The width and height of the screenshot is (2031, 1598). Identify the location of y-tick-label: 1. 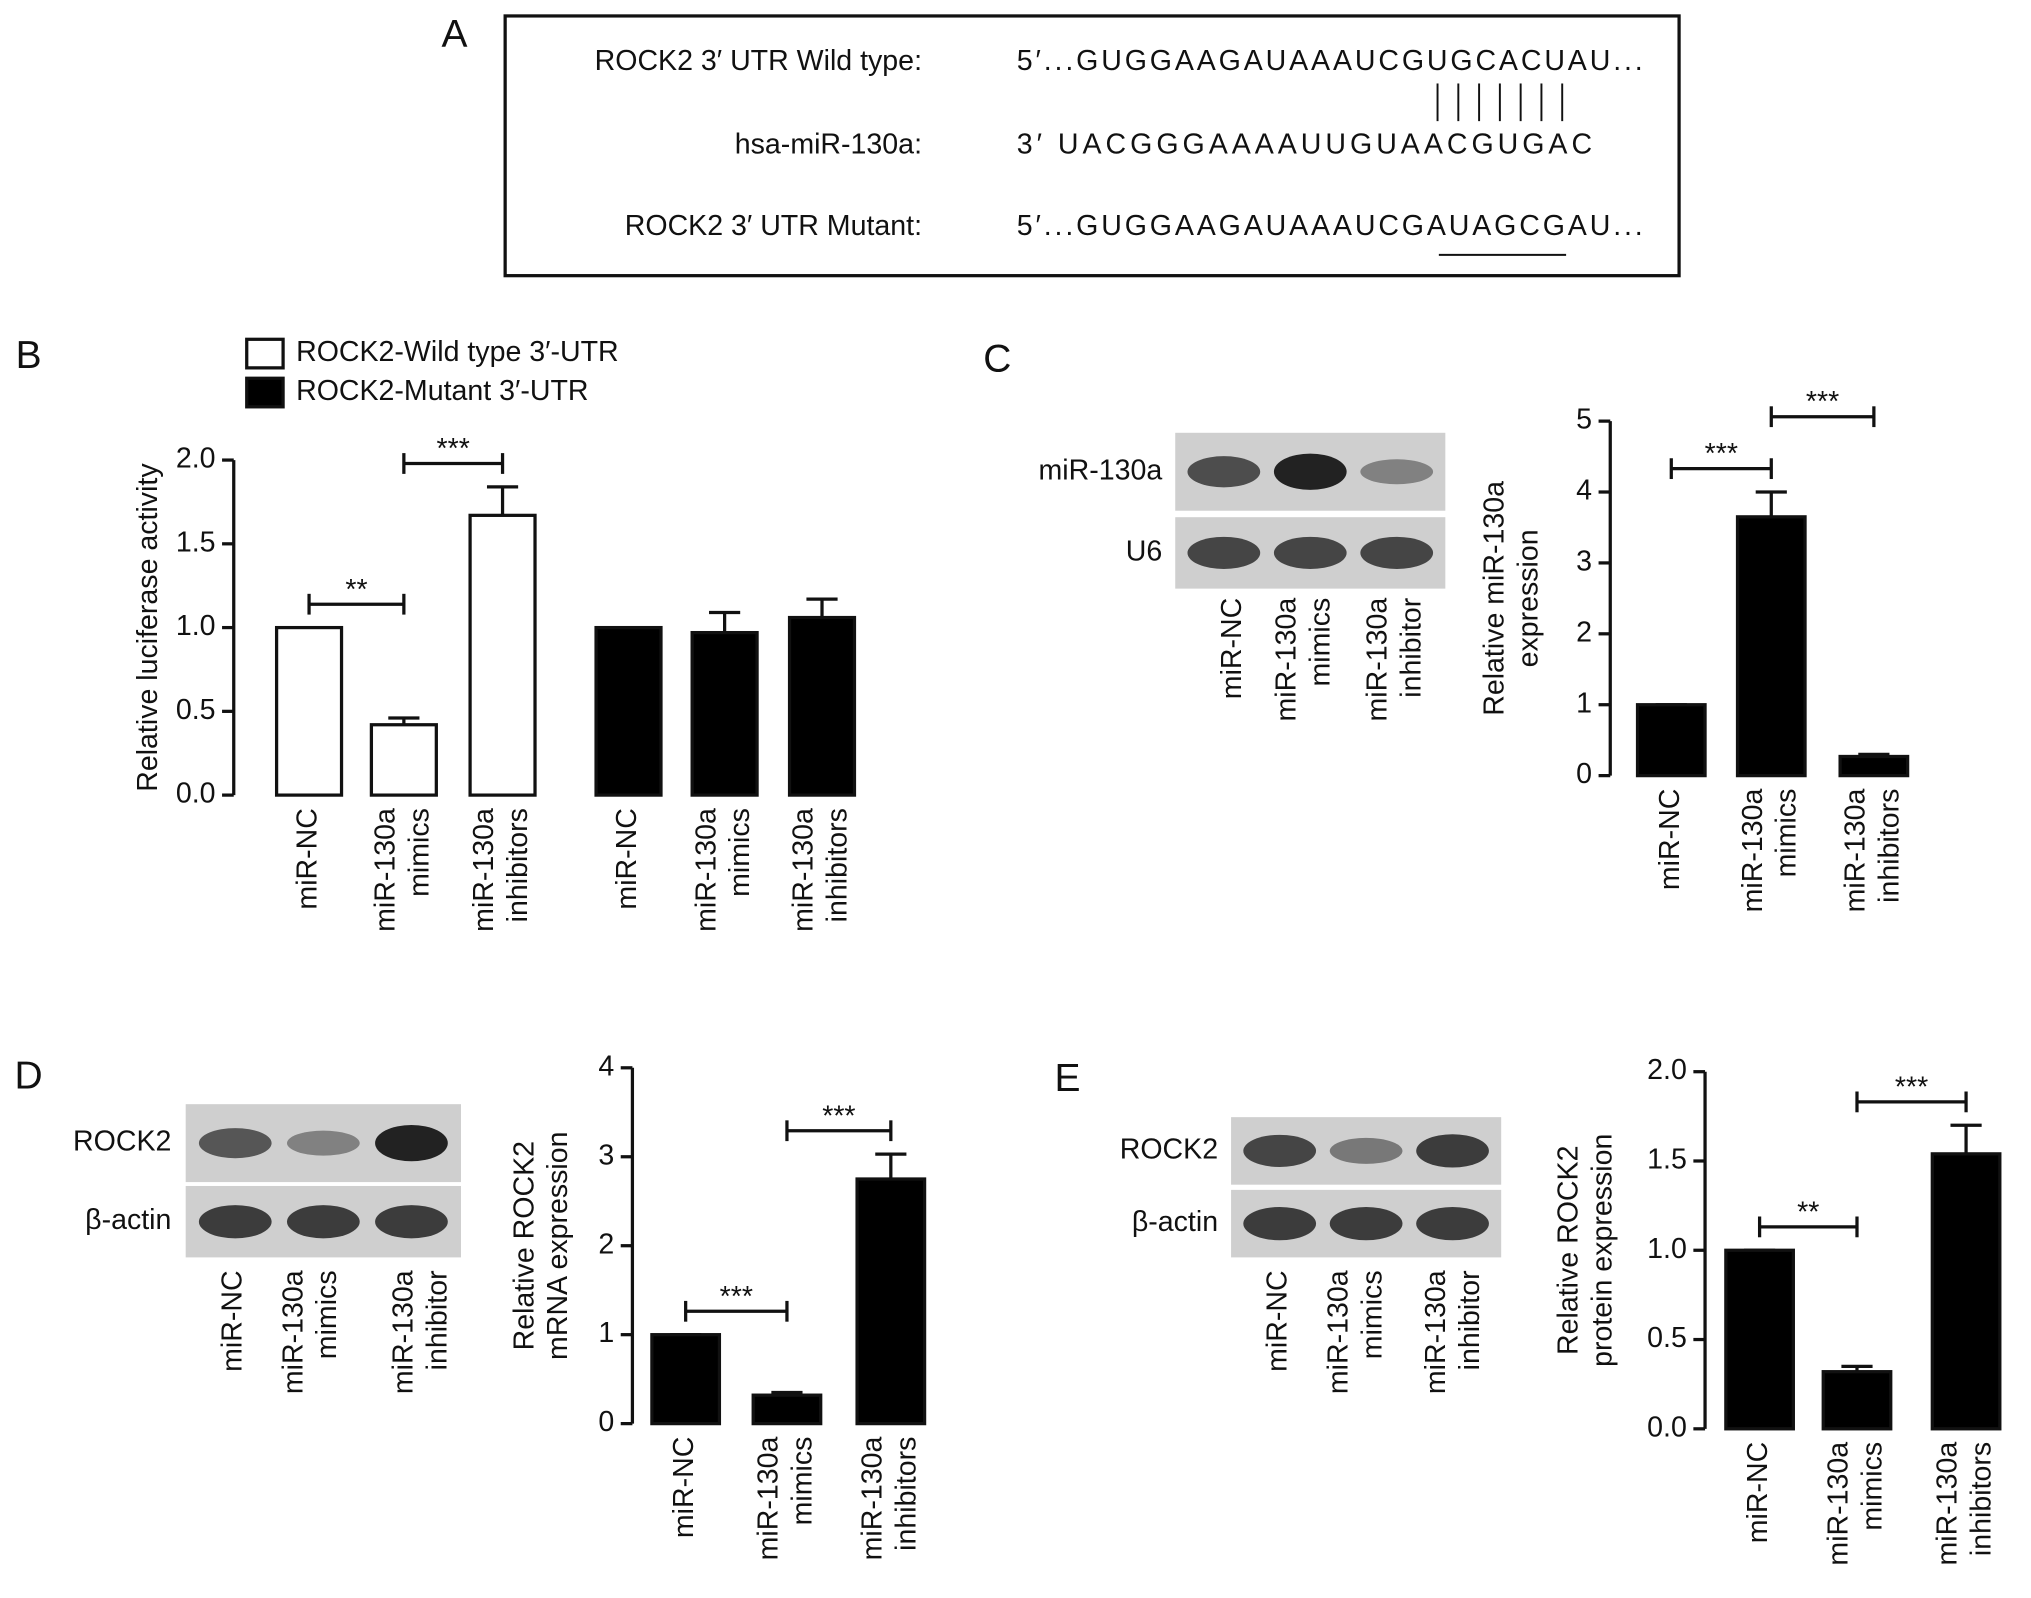
(606, 1333).